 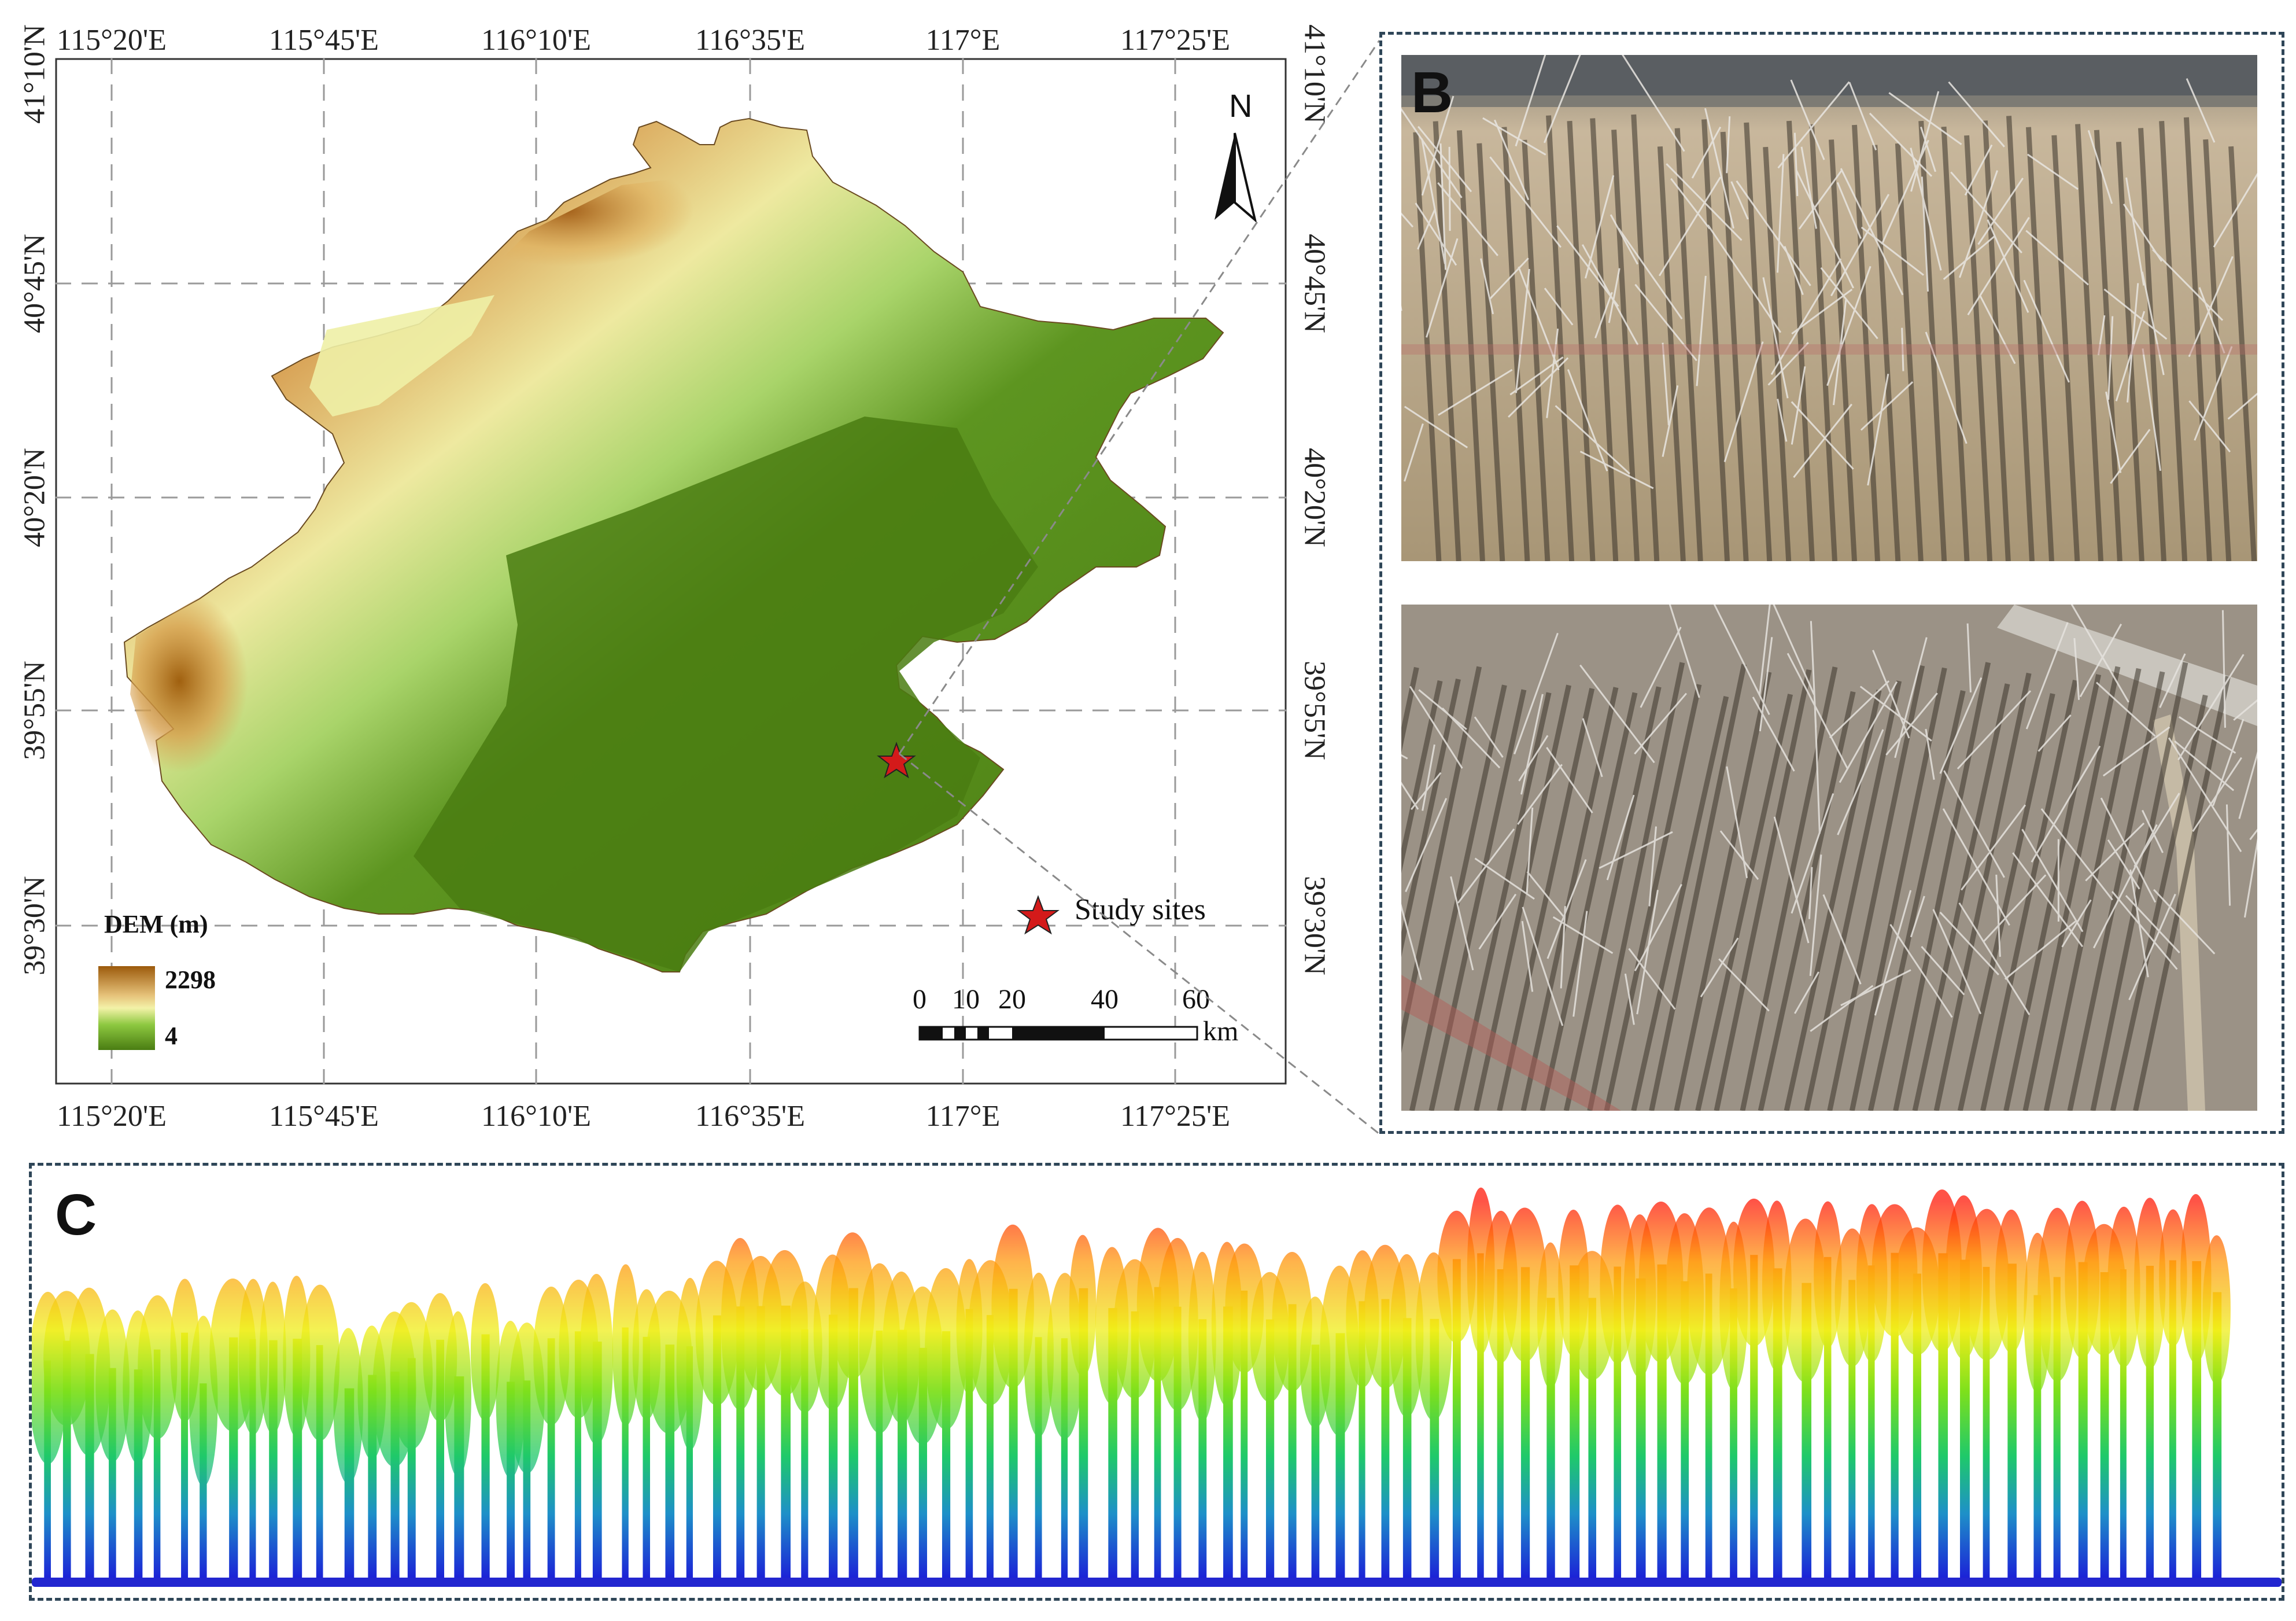 What do you see at coordinates (536, 40) in the screenshot?
I see `top-tick-label: 116°10'E` at bounding box center [536, 40].